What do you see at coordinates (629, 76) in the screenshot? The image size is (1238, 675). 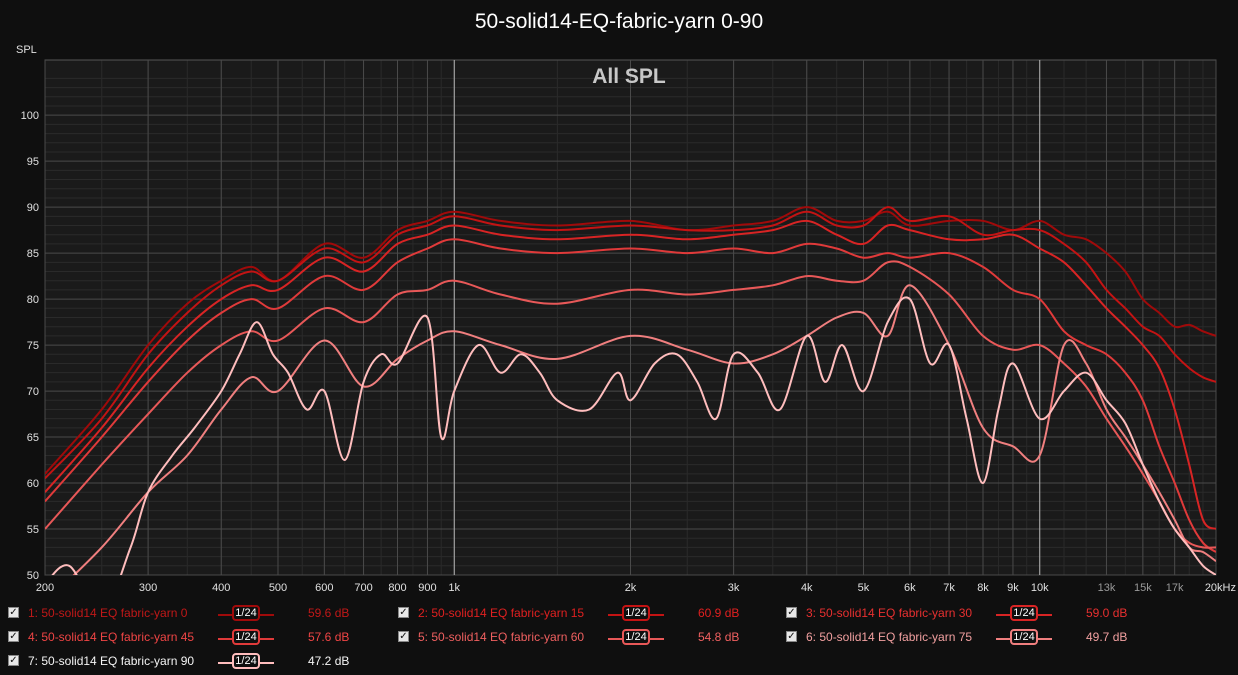 I see `chart-subtitle: All SPL` at bounding box center [629, 76].